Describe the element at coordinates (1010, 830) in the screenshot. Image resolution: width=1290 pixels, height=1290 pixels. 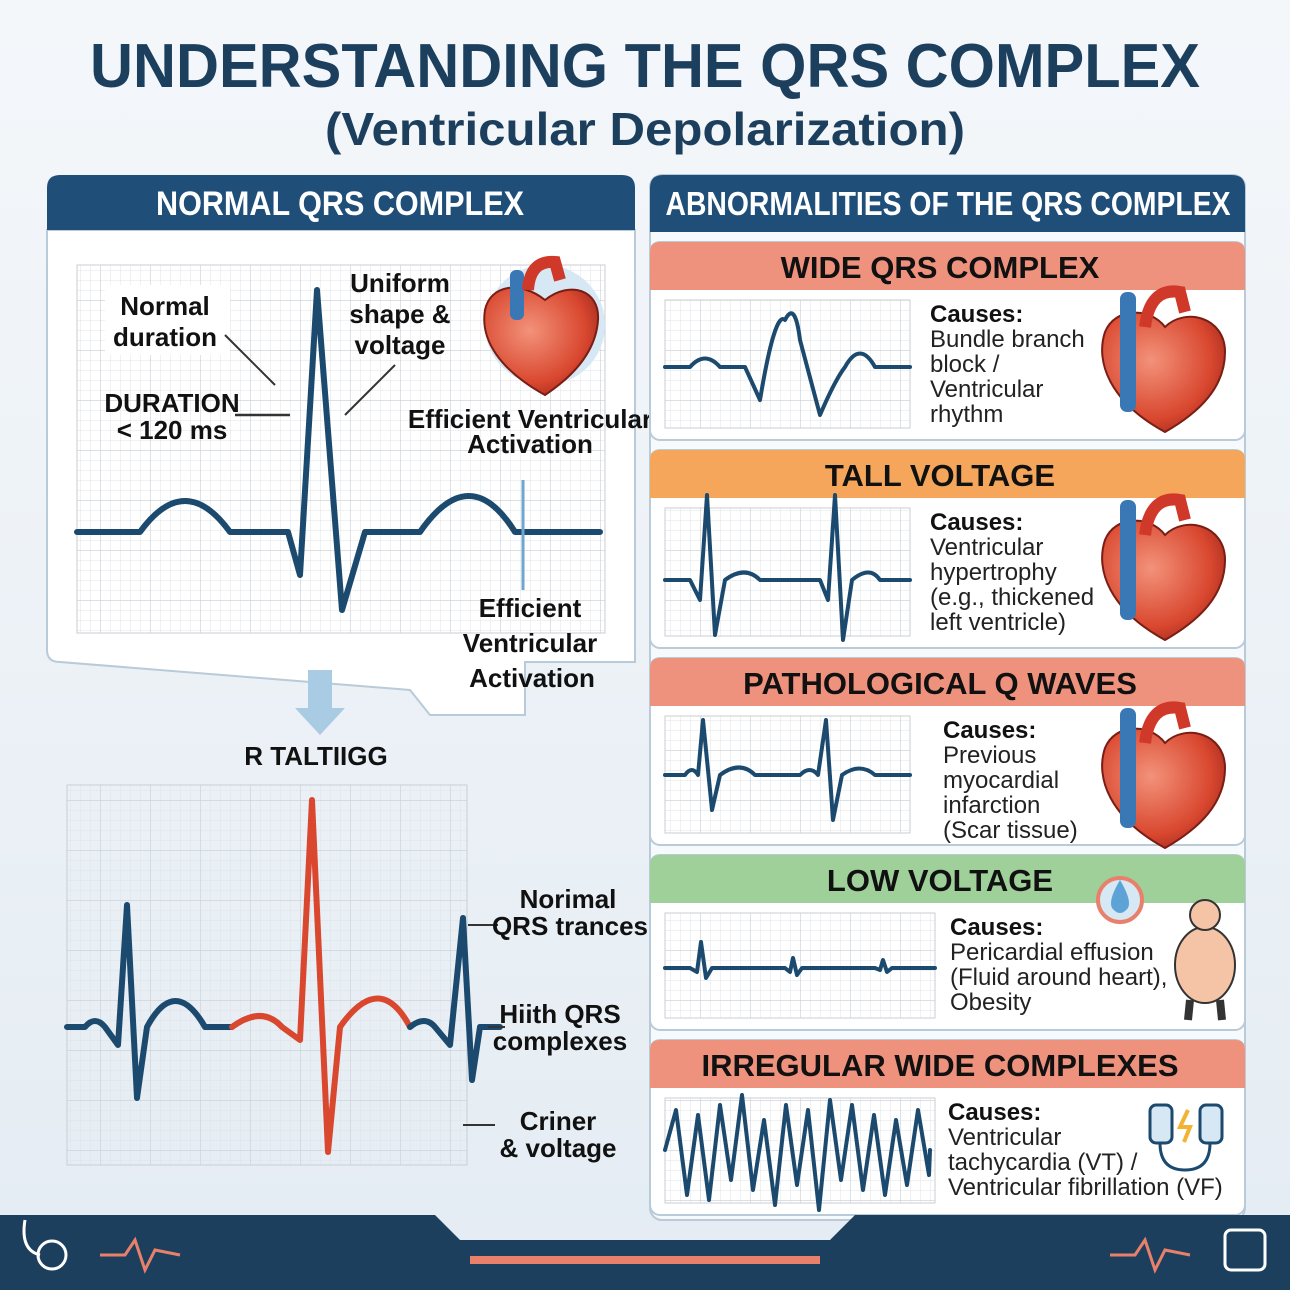
I see `cause-line: (Scar tissue)` at that location.